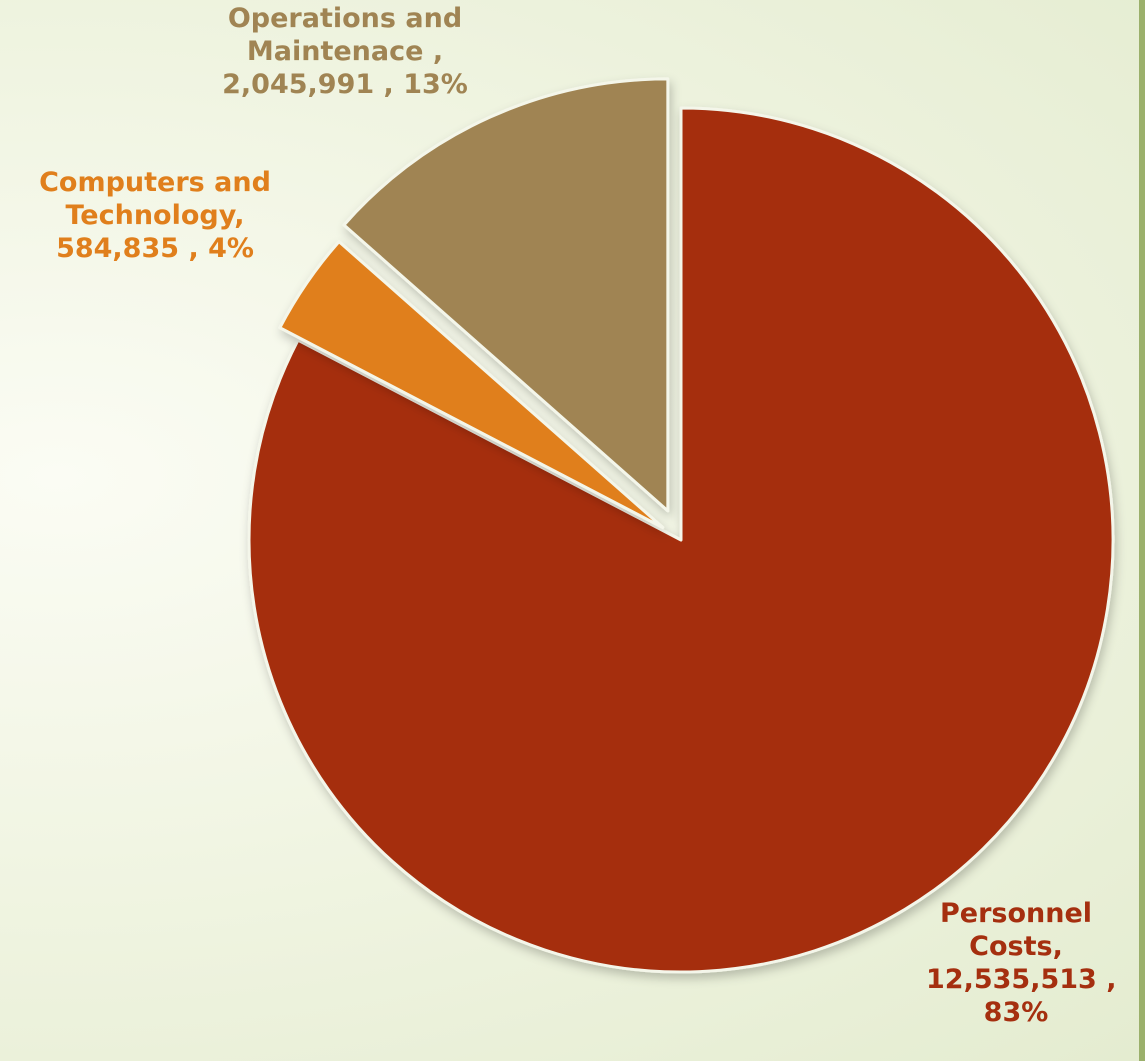 This screenshot has width=1145, height=1061. What do you see at coordinates (345, 84) in the screenshot?
I see `slice-label-line: 2,045,991 , 13%` at bounding box center [345, 84].